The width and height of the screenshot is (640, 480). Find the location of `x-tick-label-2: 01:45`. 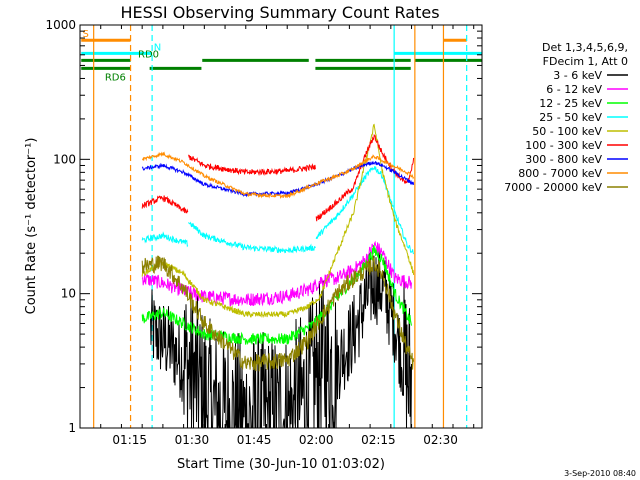

x-tick-label-2: 01:45 is located at coordinates (254, 440).